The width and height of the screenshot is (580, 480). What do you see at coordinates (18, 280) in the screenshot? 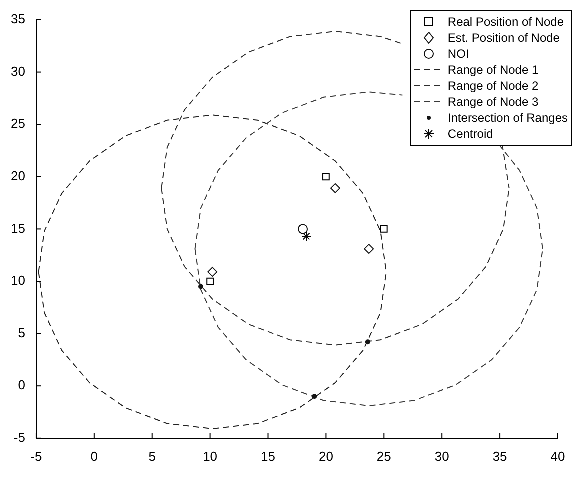
I see `y-tick-label: 10` at bounding box center [18, 280].